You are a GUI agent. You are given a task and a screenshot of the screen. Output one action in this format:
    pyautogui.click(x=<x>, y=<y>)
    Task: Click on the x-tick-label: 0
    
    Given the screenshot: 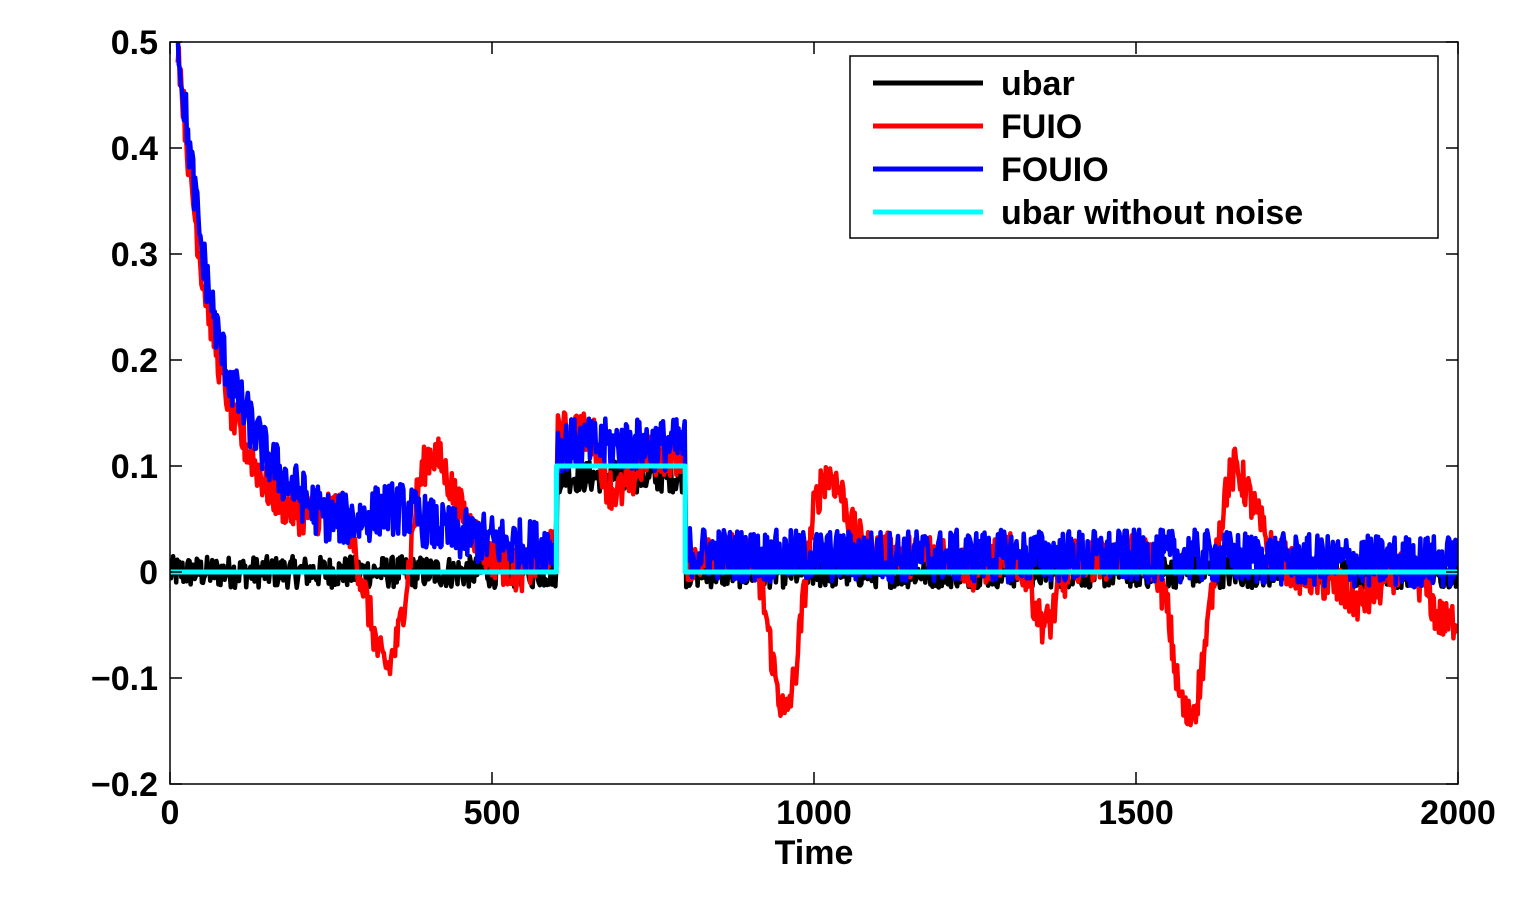 What is the action you would take?
    pyautogui.click(x=170, y=813)
    